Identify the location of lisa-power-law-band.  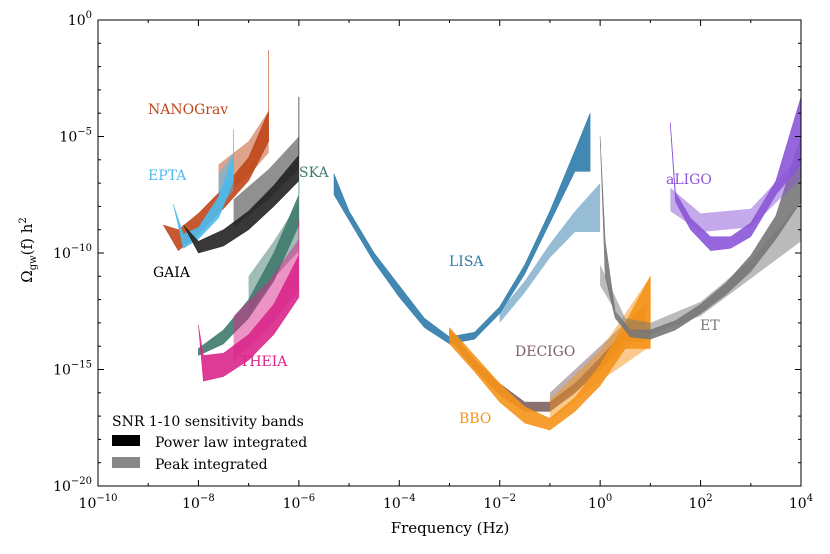
(462, 229).